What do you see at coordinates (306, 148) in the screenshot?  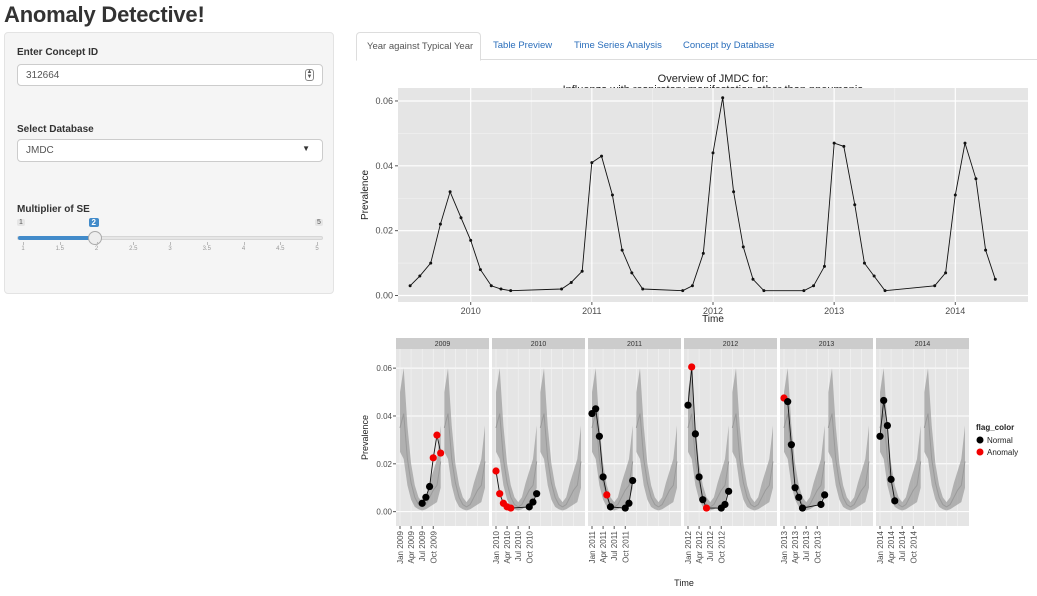 I see `caret-down-icon: ▼` at bounding box center [306, 148].